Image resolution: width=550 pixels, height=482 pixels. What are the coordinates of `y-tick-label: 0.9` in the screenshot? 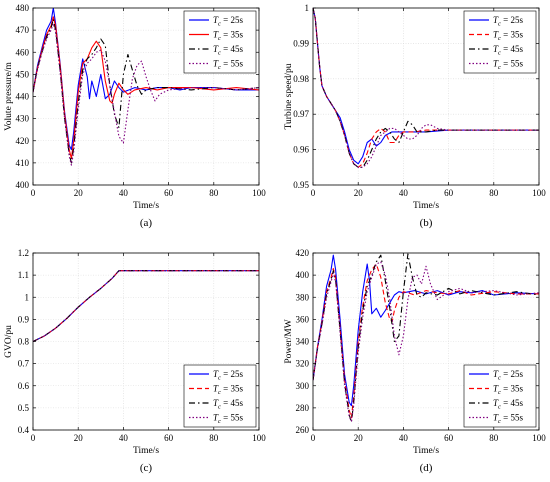 It's located at (24, 319).